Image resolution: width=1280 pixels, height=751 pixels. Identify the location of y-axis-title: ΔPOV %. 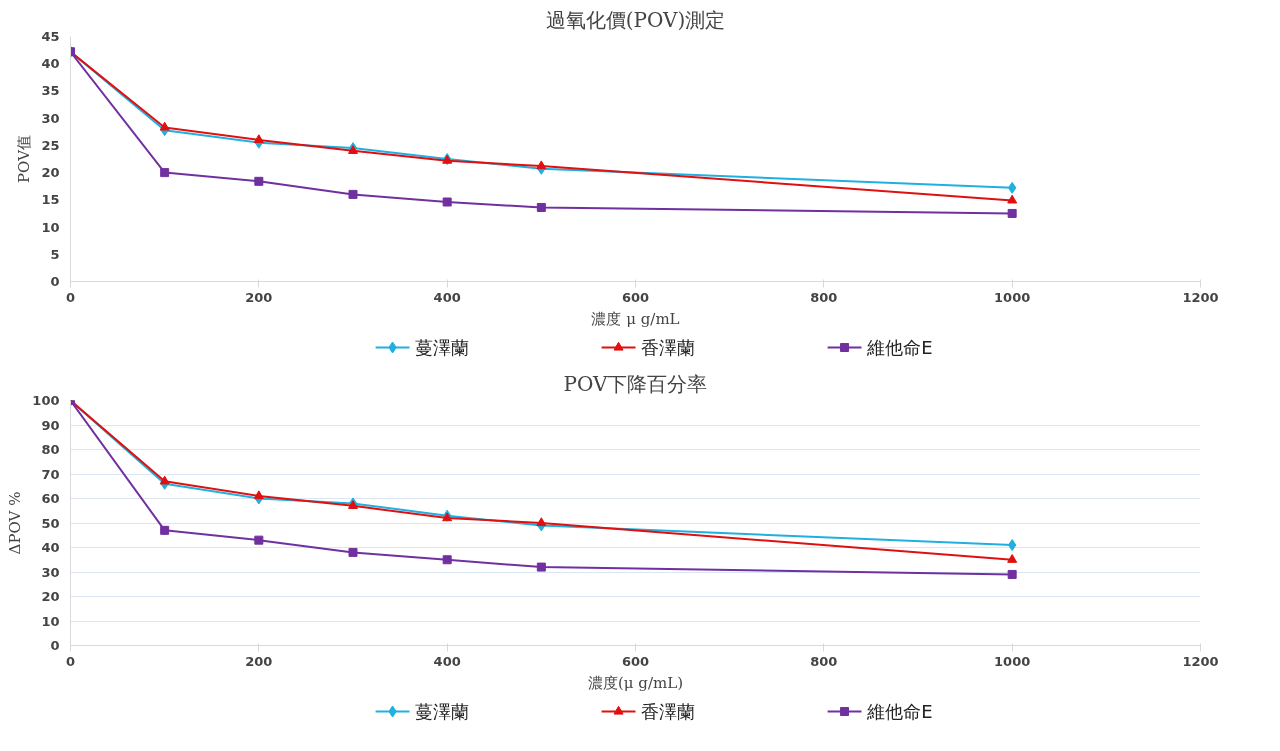
(15, 523).